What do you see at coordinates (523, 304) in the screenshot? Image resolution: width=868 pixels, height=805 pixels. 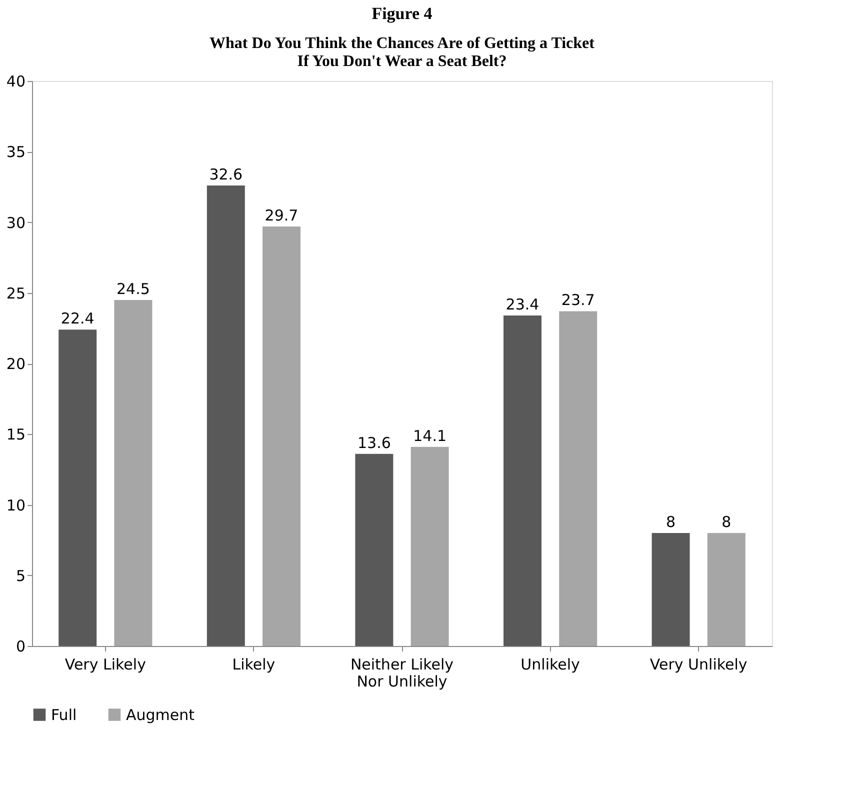 I see `data-label: 23.4` at bounding box center [523, 304].